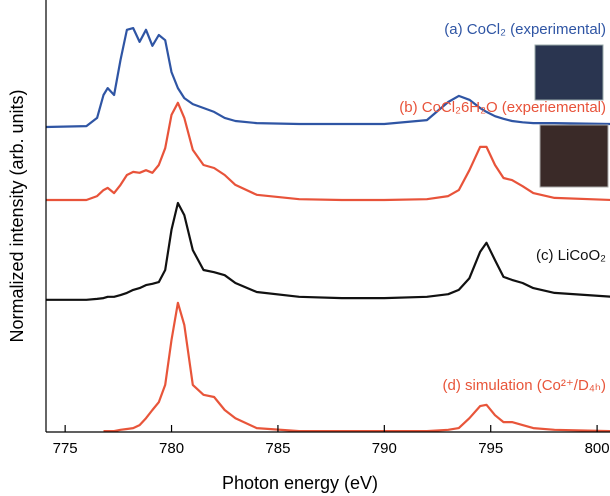 The width and height of the screenshot is (610, 496). What do you see at coordinates (384, 448) in the screenshot?
I see `x-tick-label: 790` at bounding box center [384, 448].